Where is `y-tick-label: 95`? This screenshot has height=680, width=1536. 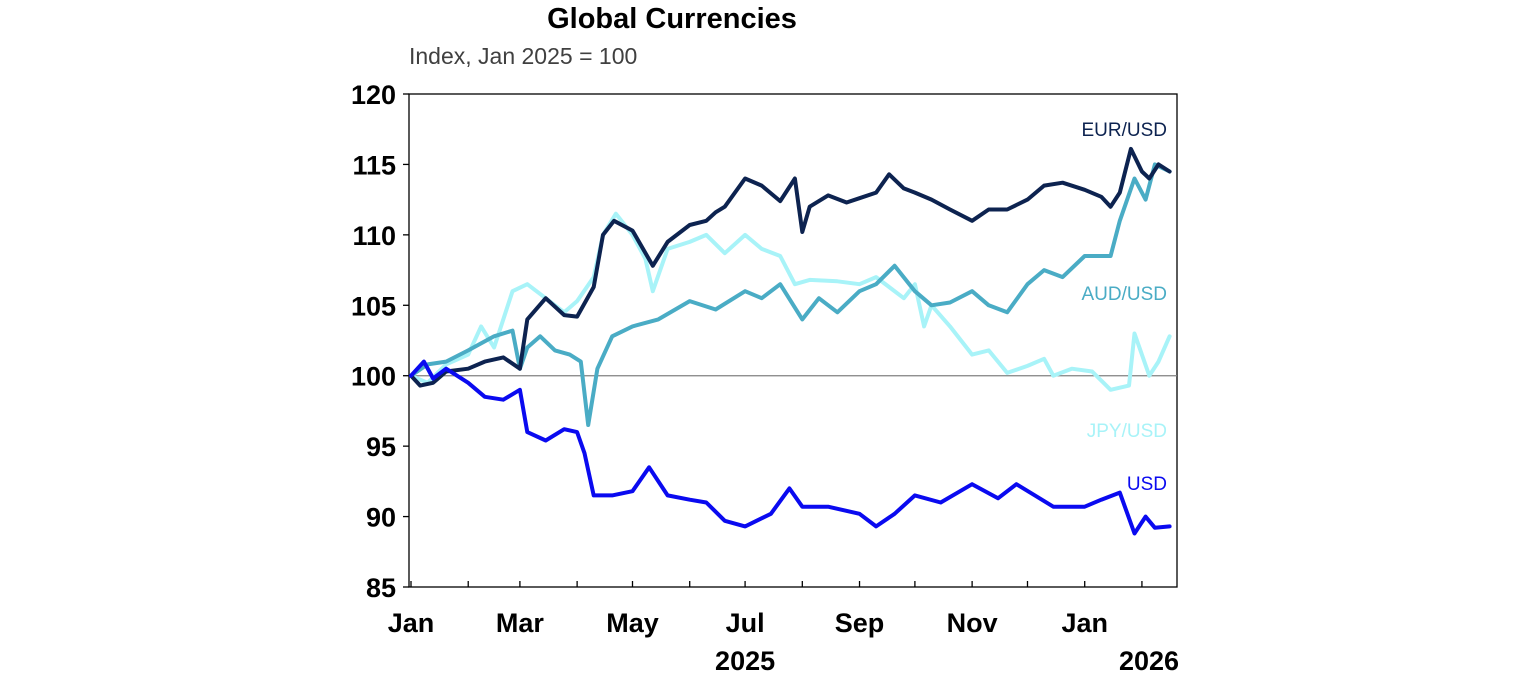 y-tick-label: 95 is located at coordinates (381, 447).